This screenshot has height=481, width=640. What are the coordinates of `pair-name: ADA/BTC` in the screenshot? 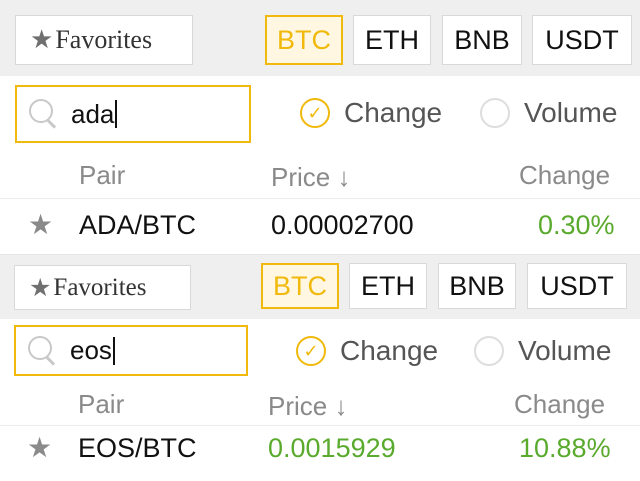 It's located at (138, 225).